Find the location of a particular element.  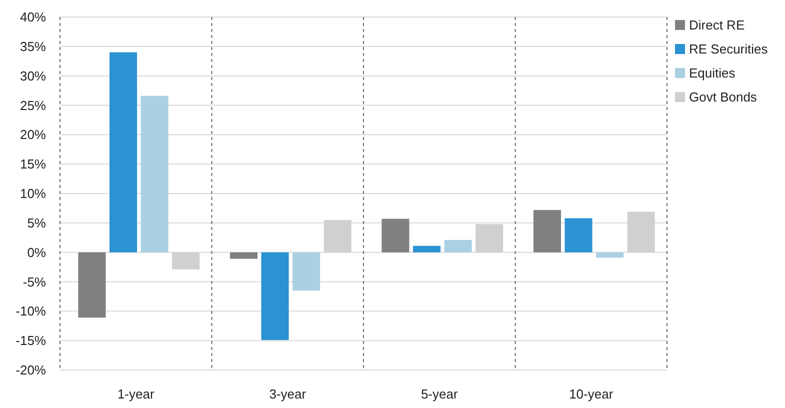

x-tick-label: 10-year is located at coordinates (591, 394).